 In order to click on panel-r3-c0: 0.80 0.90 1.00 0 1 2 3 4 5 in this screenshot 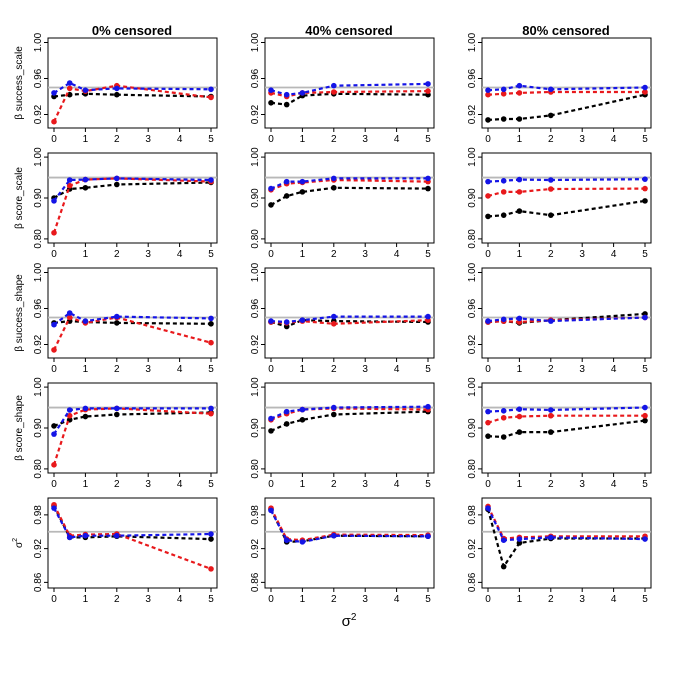, I will do `click(125, 433)`.